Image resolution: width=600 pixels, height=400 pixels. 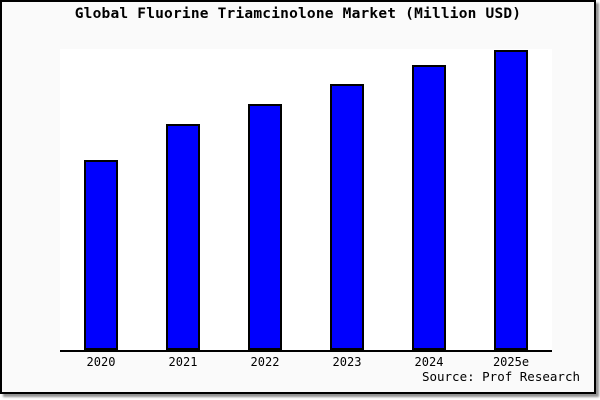 What do you see at coordinates (101, 255) in the screenshot?
I see `bar-2020` at bounding box center [101, 255].